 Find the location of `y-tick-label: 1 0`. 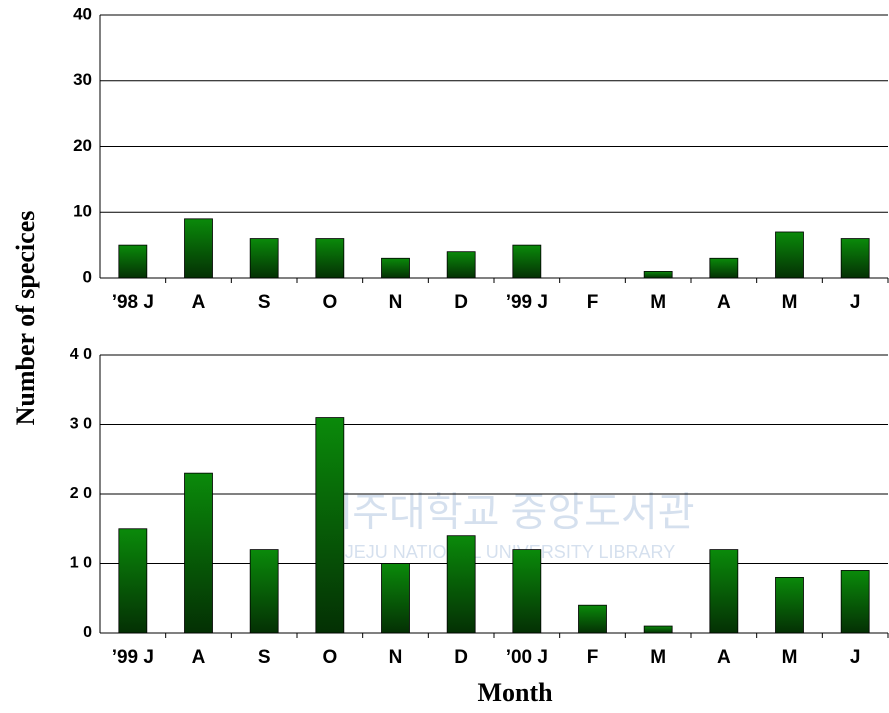

y-tick-label: 1 0 is located at coordinates (81, 563).